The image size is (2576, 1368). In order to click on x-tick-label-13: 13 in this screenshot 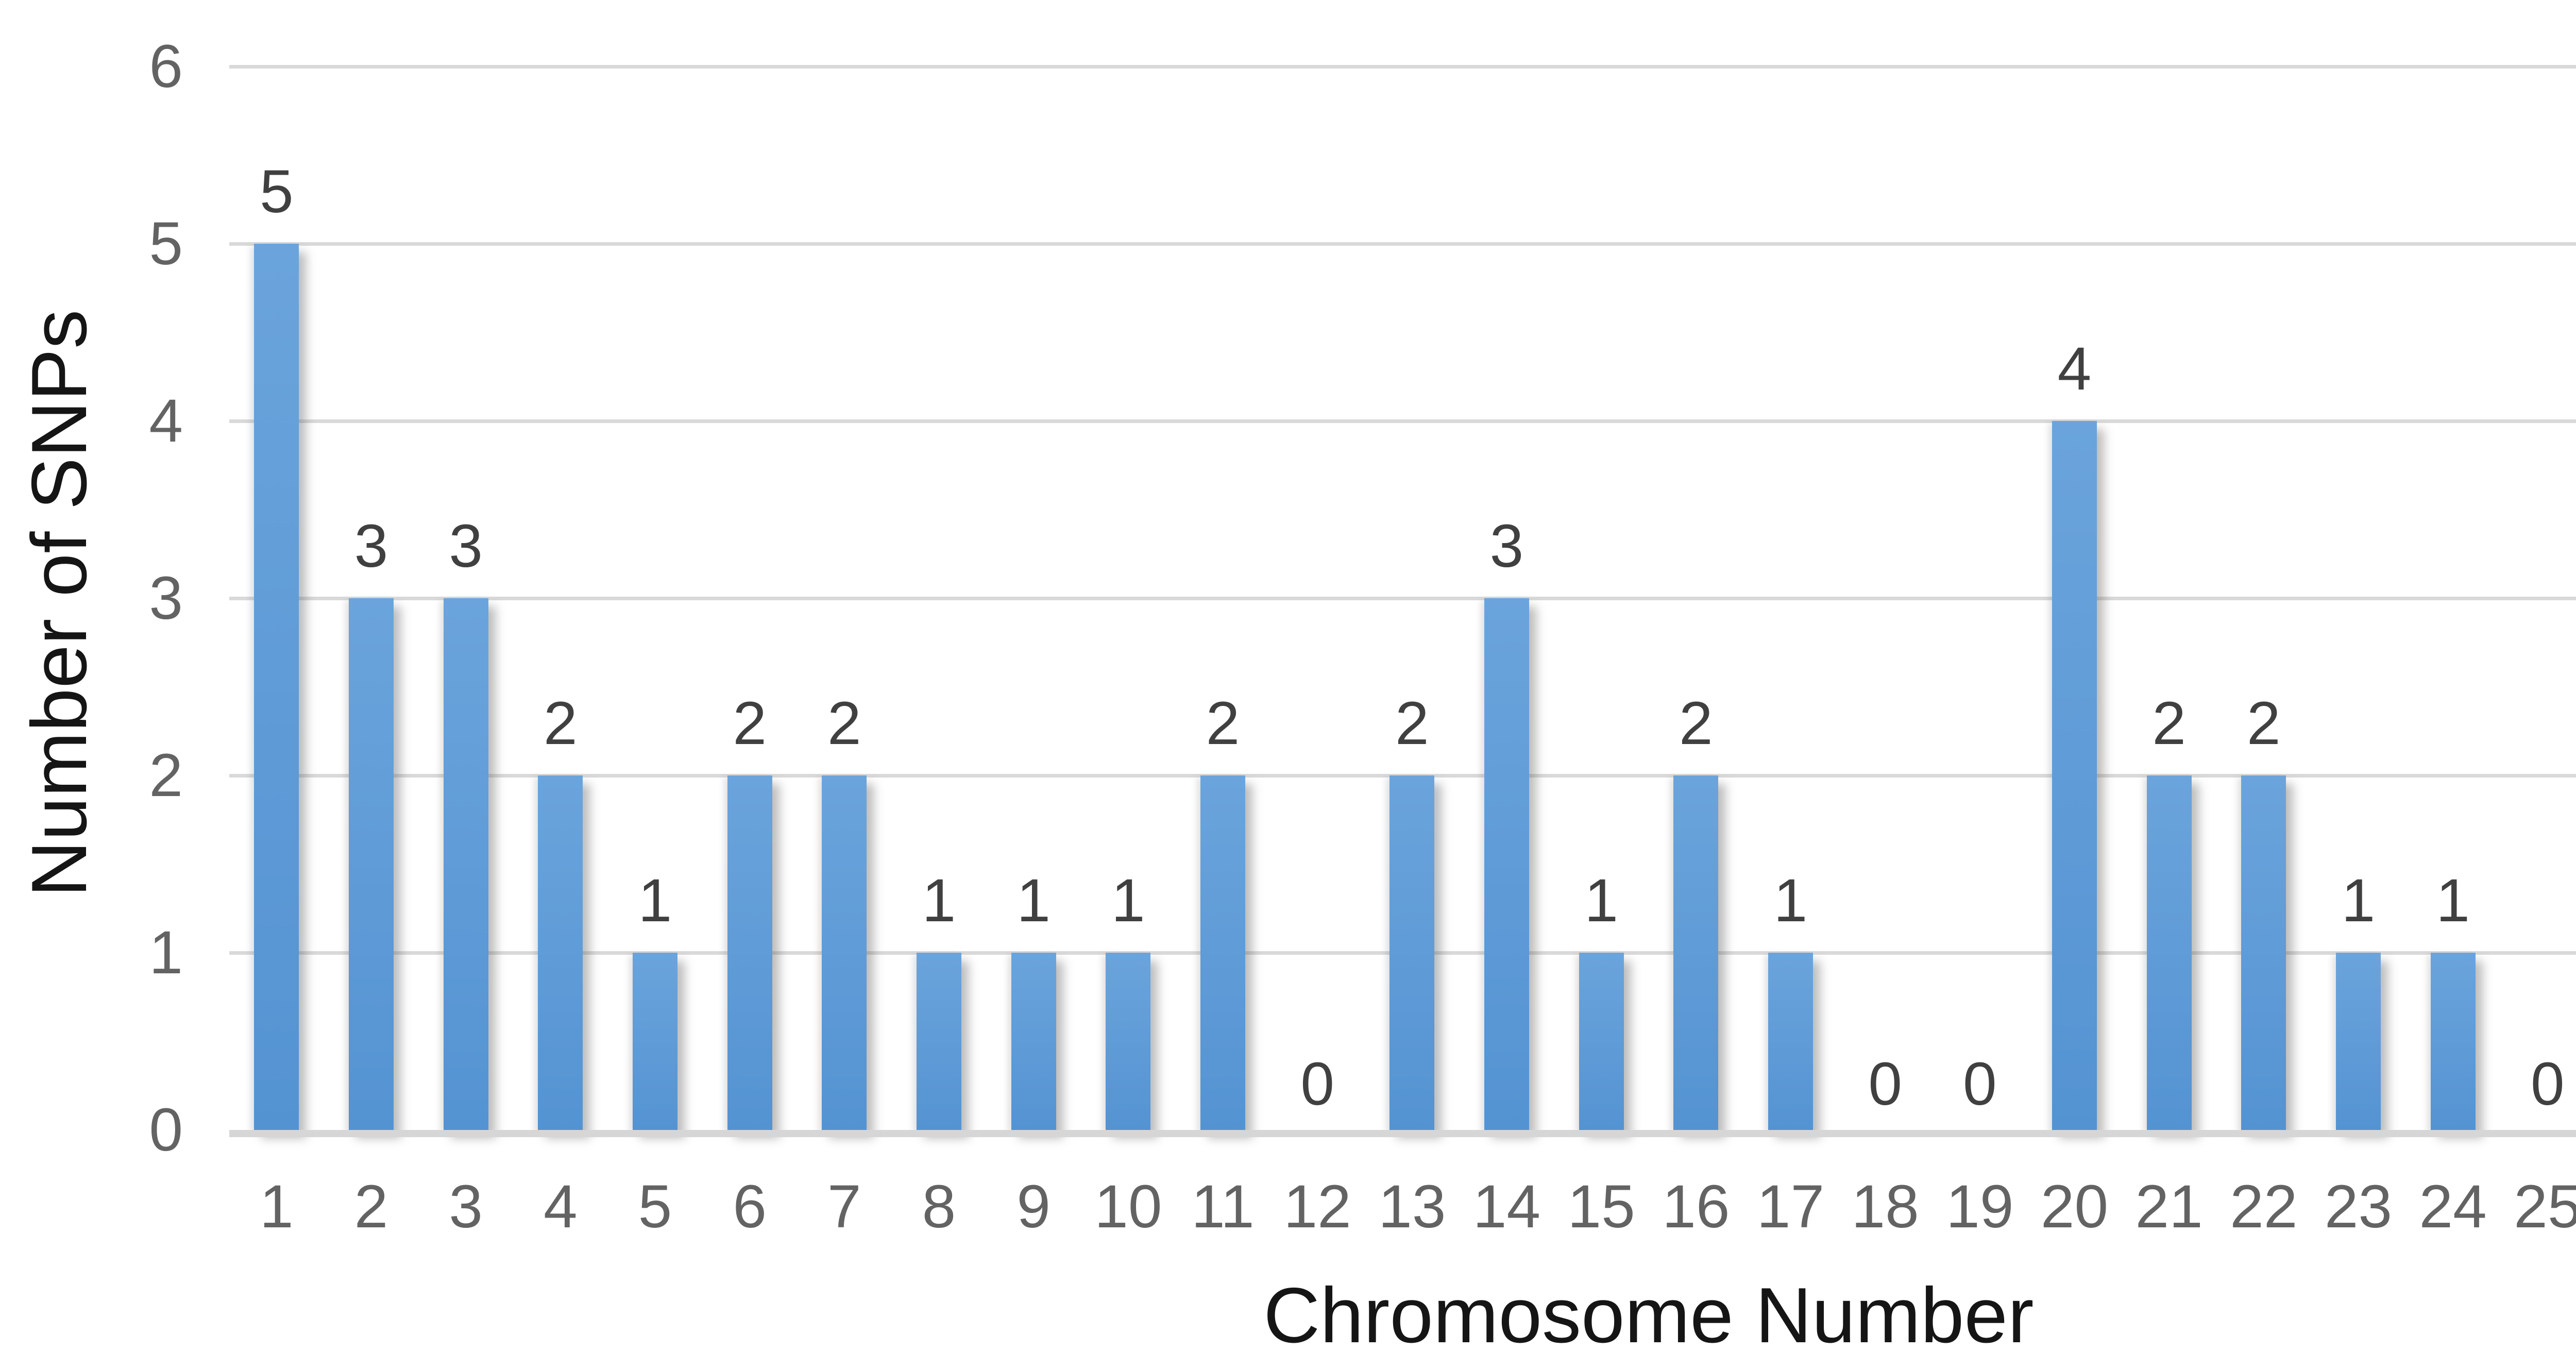, I will do `click(1412, 1207)`.